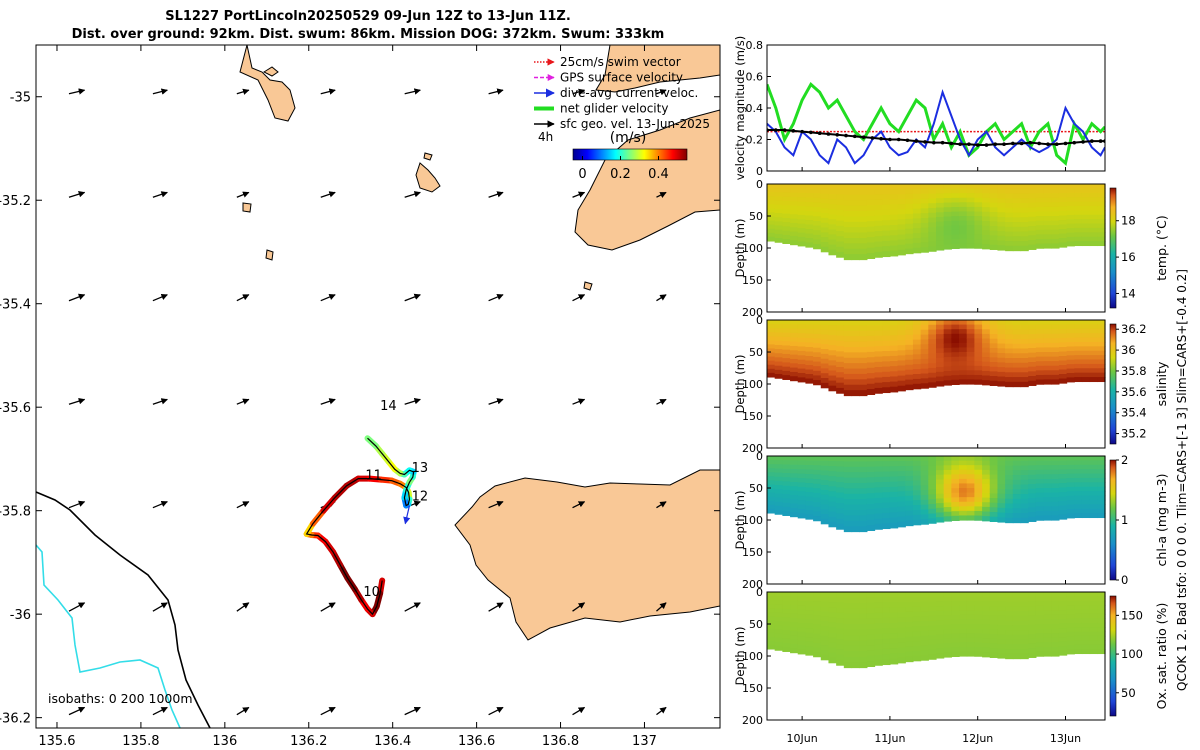  I want to click on map-ytick-label: -35.4, so click(15, 305).